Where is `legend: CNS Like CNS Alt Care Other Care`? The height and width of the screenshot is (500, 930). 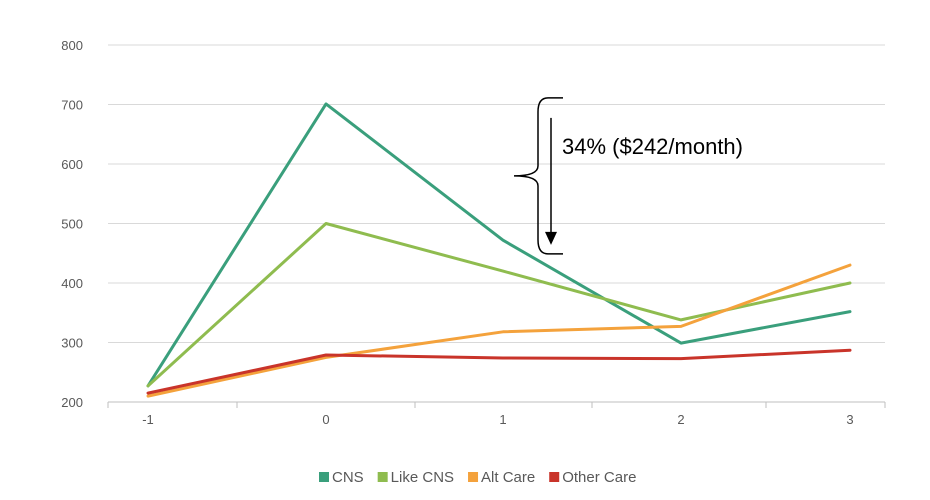 legend: CNS Like CNS Alt Care Other Care is located at coordinates (477, 477).